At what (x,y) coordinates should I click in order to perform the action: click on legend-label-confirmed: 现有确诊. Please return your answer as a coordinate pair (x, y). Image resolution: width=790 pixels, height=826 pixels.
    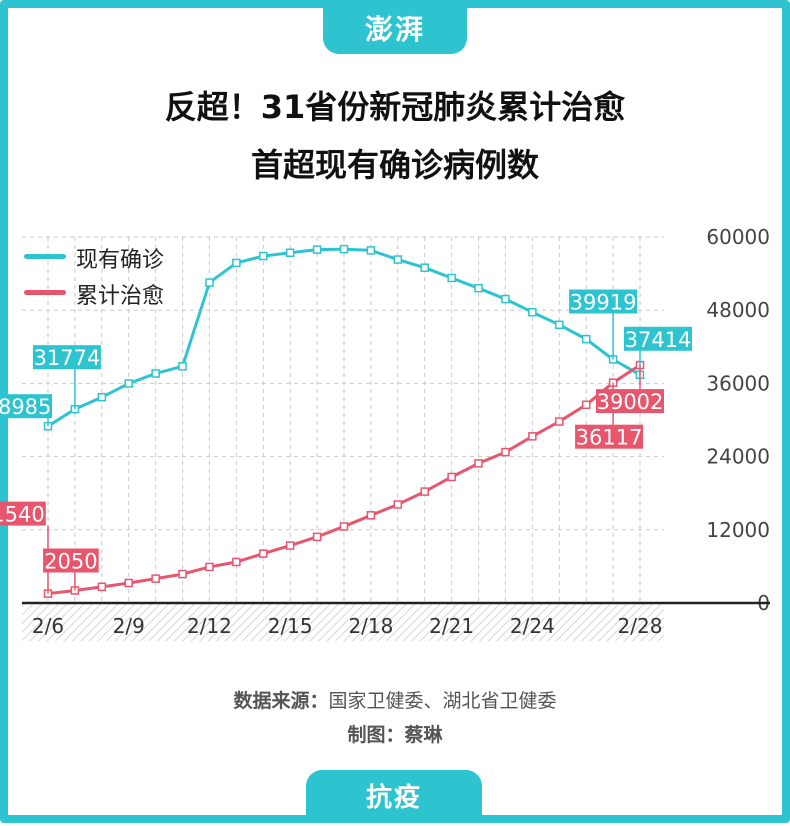
    Looking at the image, I should click on (120, 260).